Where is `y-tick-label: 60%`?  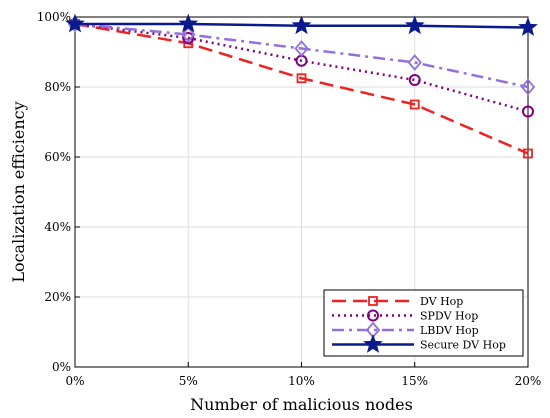 y-tick-label: 60% is located at coordinates (57, 157).